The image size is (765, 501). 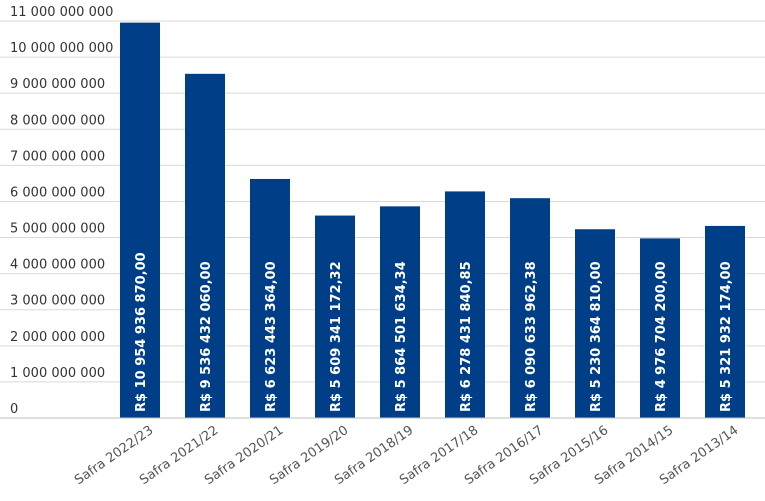 What do you see at coordinates (336, 336) in the screenshot?
I see `bar-value-label: R$ 5 609 341 172,32` at bounding box center [336, 336].